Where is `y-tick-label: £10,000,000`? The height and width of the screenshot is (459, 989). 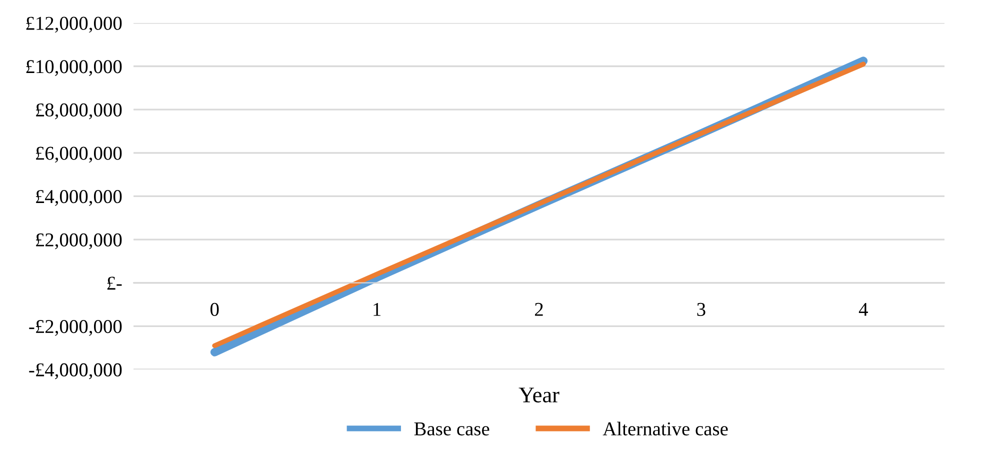
y-tick-label: £10,000,000 is located at coordinates (74, 68).